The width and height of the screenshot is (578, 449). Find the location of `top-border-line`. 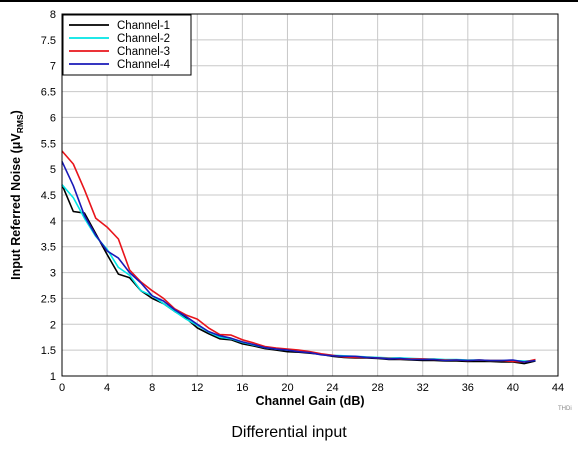

top-border-line is located at coordinates (289, 1).